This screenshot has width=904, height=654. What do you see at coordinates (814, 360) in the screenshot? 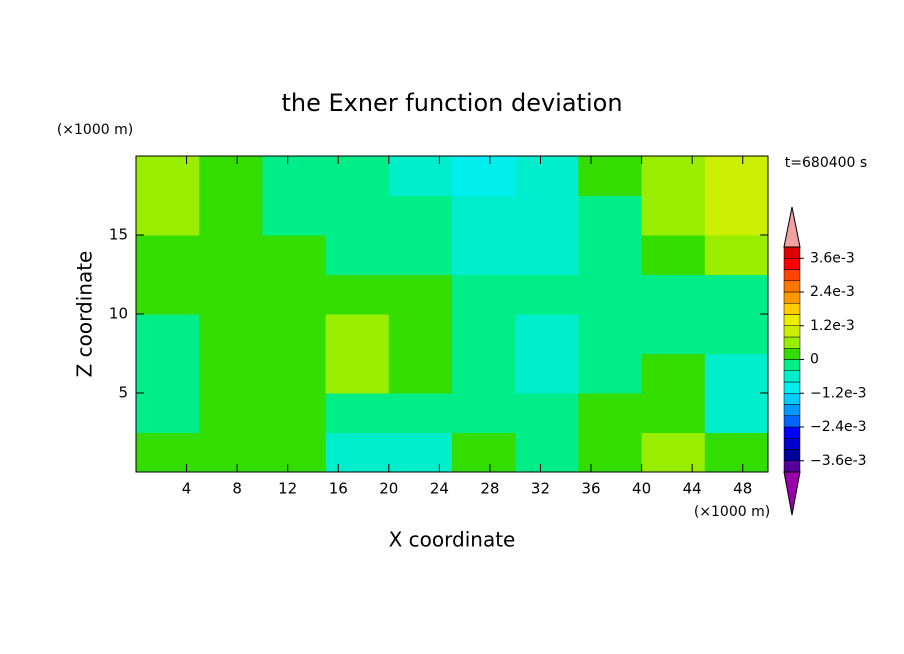
I see `colorbar-label: 0` at bounding box center [814, 360].